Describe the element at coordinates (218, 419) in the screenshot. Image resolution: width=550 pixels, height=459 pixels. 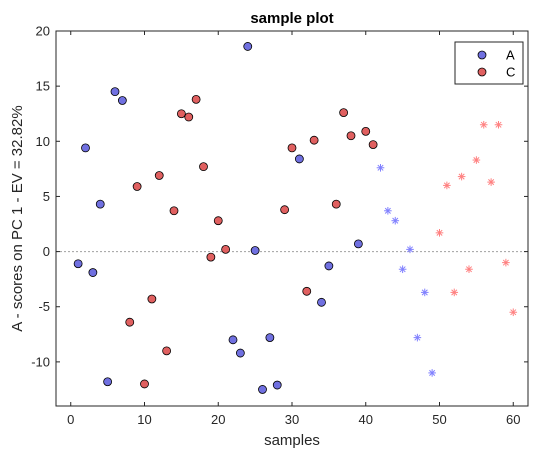
I see `x-tick-label: 20` at that location.